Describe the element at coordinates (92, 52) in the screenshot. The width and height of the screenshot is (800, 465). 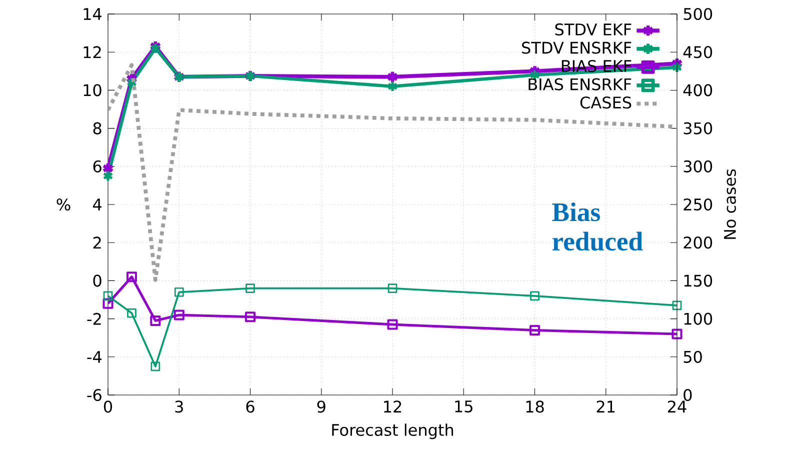
I see `y-tick-label: 12` at that location.